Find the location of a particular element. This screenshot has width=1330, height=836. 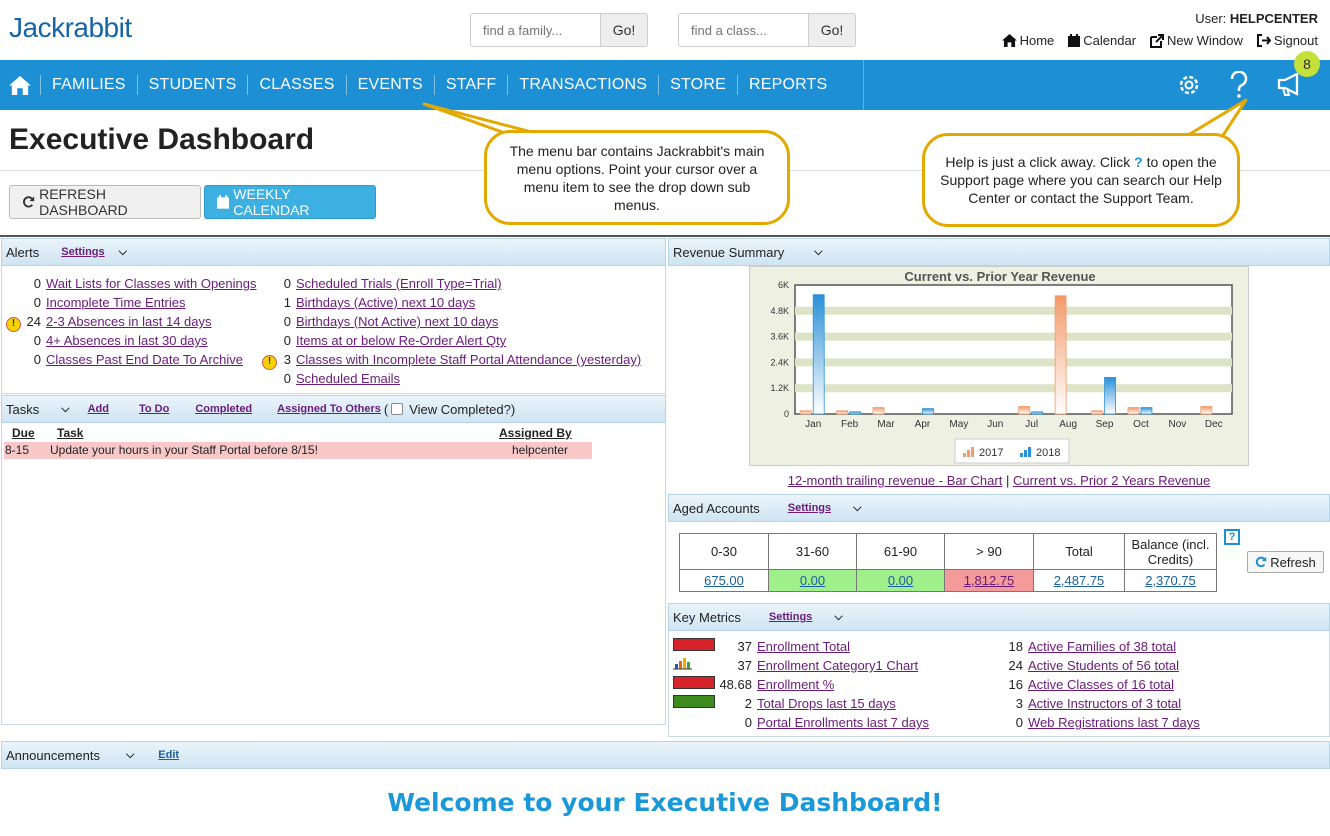

alert-warning-slot is located at coordinates (14, 302).